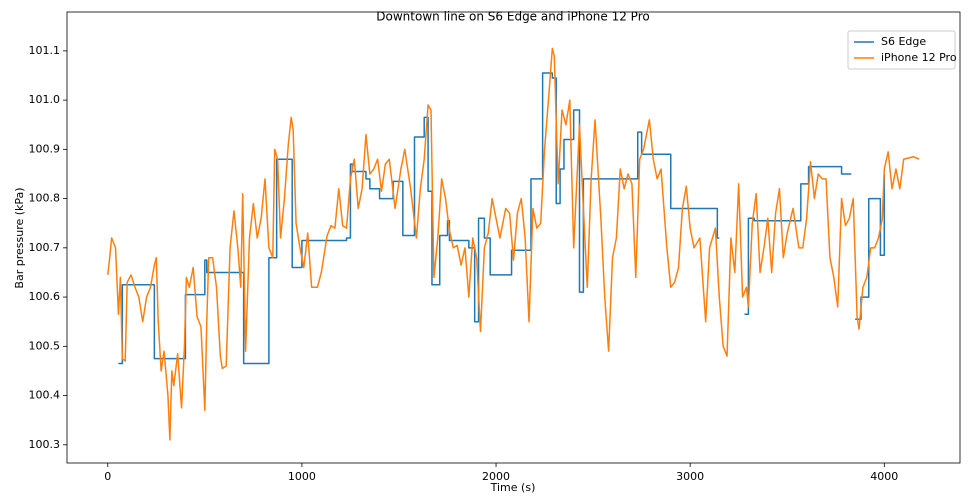  I want to click on legend-label: iPhone 12 Pro, so click(919, 57).